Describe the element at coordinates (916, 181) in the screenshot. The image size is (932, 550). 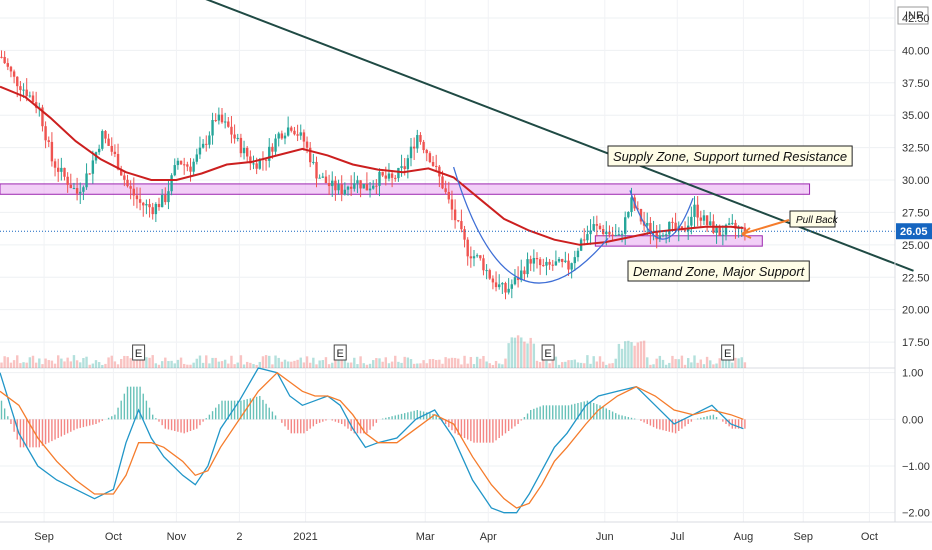
I see `y-tick-label: 30.00` at that location.